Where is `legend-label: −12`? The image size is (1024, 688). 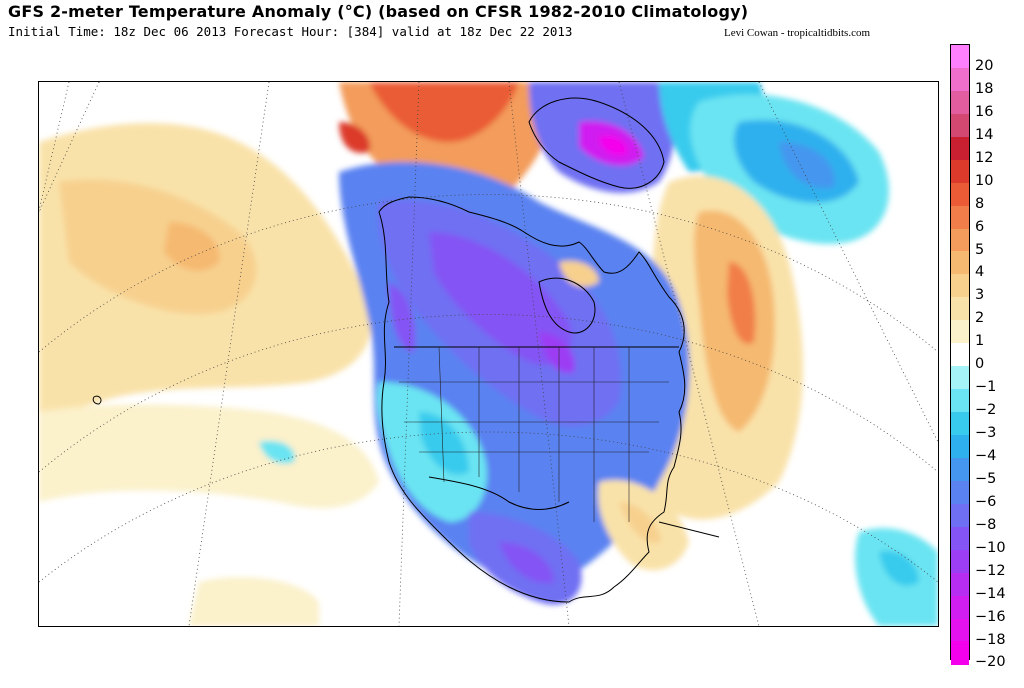 legend-label: −12 is located at coordinates (990, 570).